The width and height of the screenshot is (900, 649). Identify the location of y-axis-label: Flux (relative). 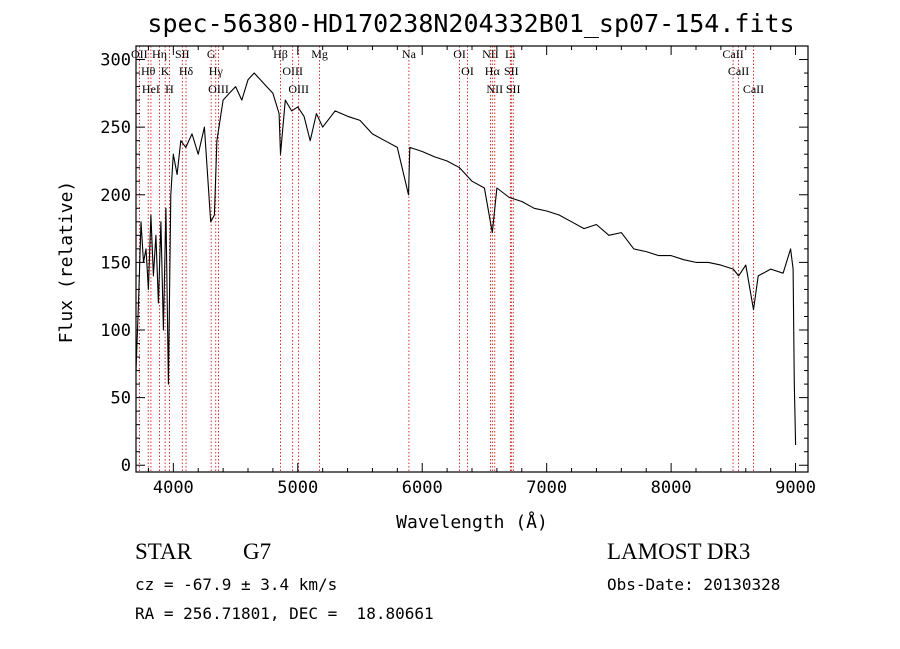
(66, 262).